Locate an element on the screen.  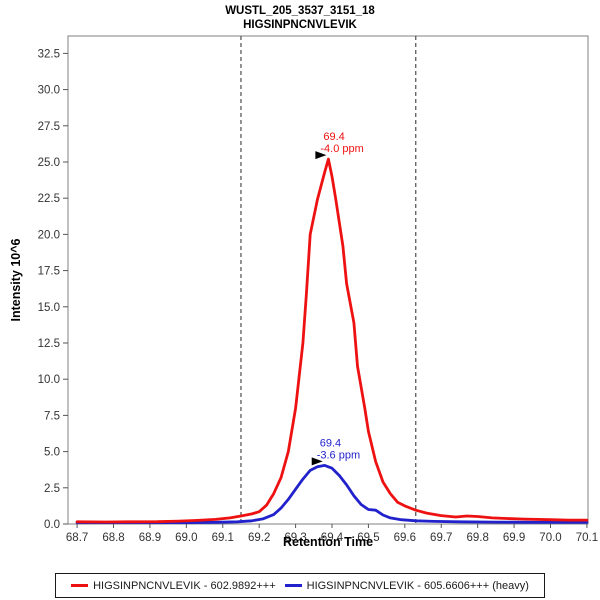
x-axis-title: Retention Time is located at coordinates (328, 542).